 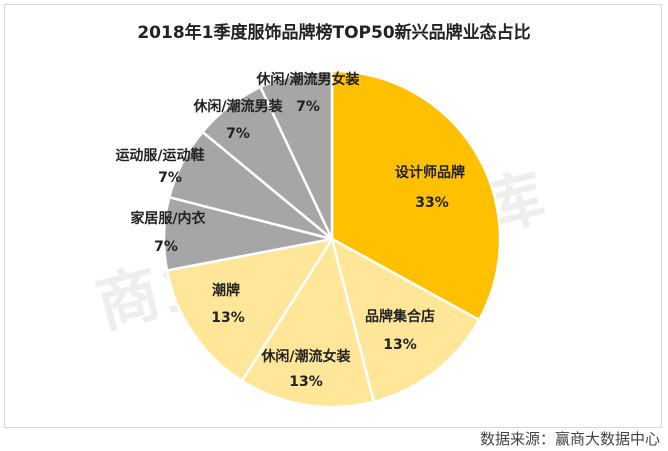 I want to click on slice-label: 休闲/潮流男装, so click(x=238, y=107).